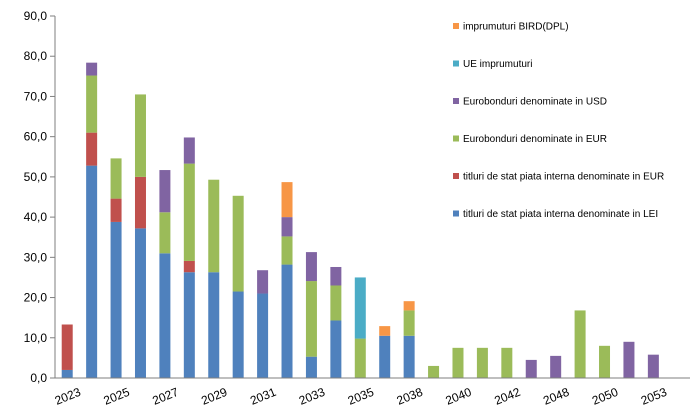 The width and height of the screenshot is (700, 410). What do you see at coordinates (214, 325) in the screenshot?
I see `bar-segment-2029-s0` at bounding box center [214, 325].